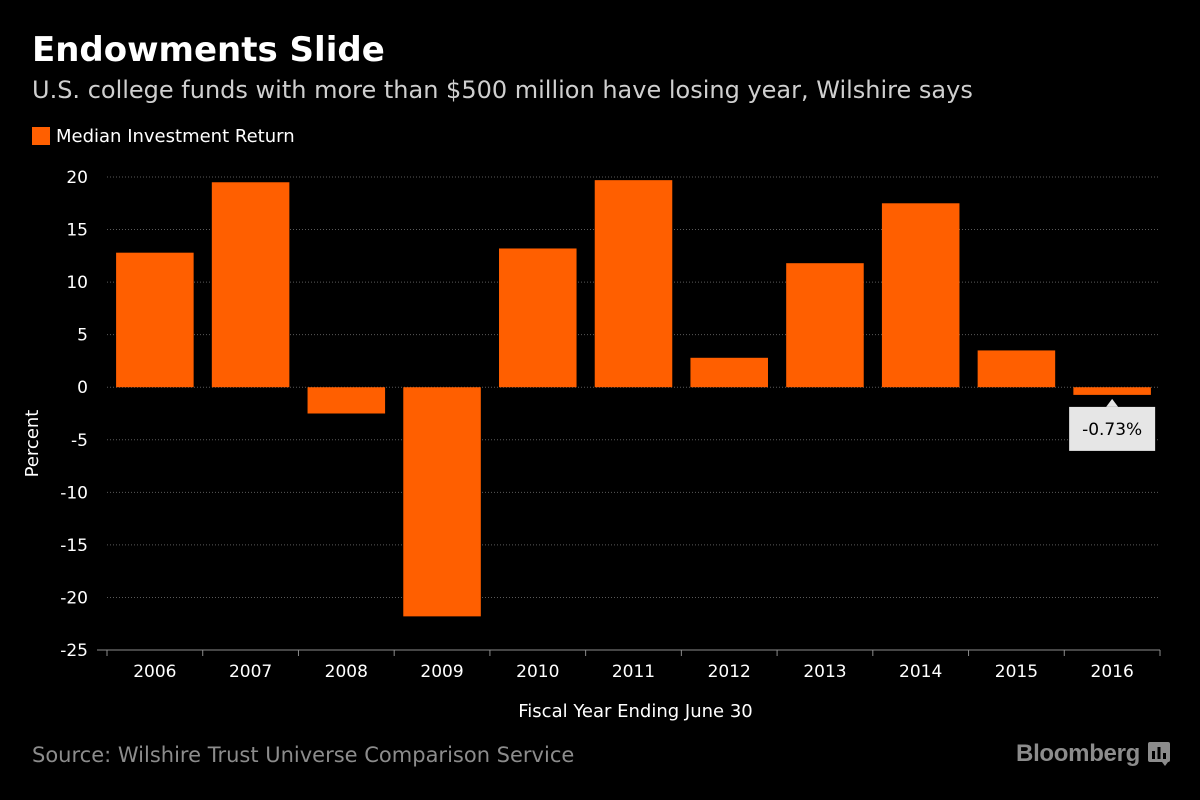 The image size is (1200, 800). What do you see at coordinates (1016, 672) in the screenshot?
I see `x-tick-label: 2015` at bounding box center [1016, 672].